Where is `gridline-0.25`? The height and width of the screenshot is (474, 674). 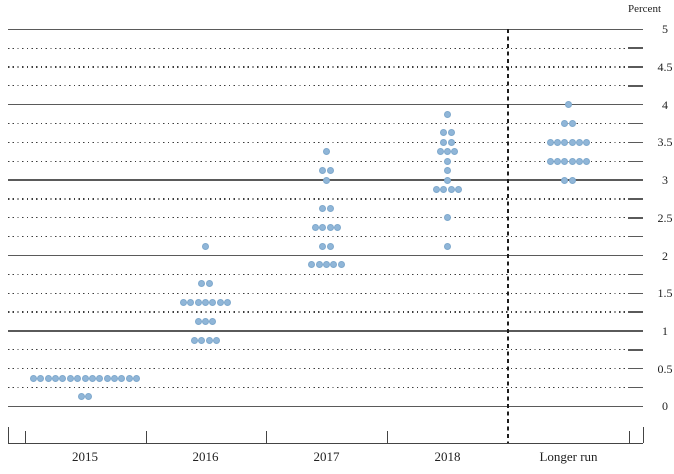
gridline-0.25 is located at coordinates (322, 387).